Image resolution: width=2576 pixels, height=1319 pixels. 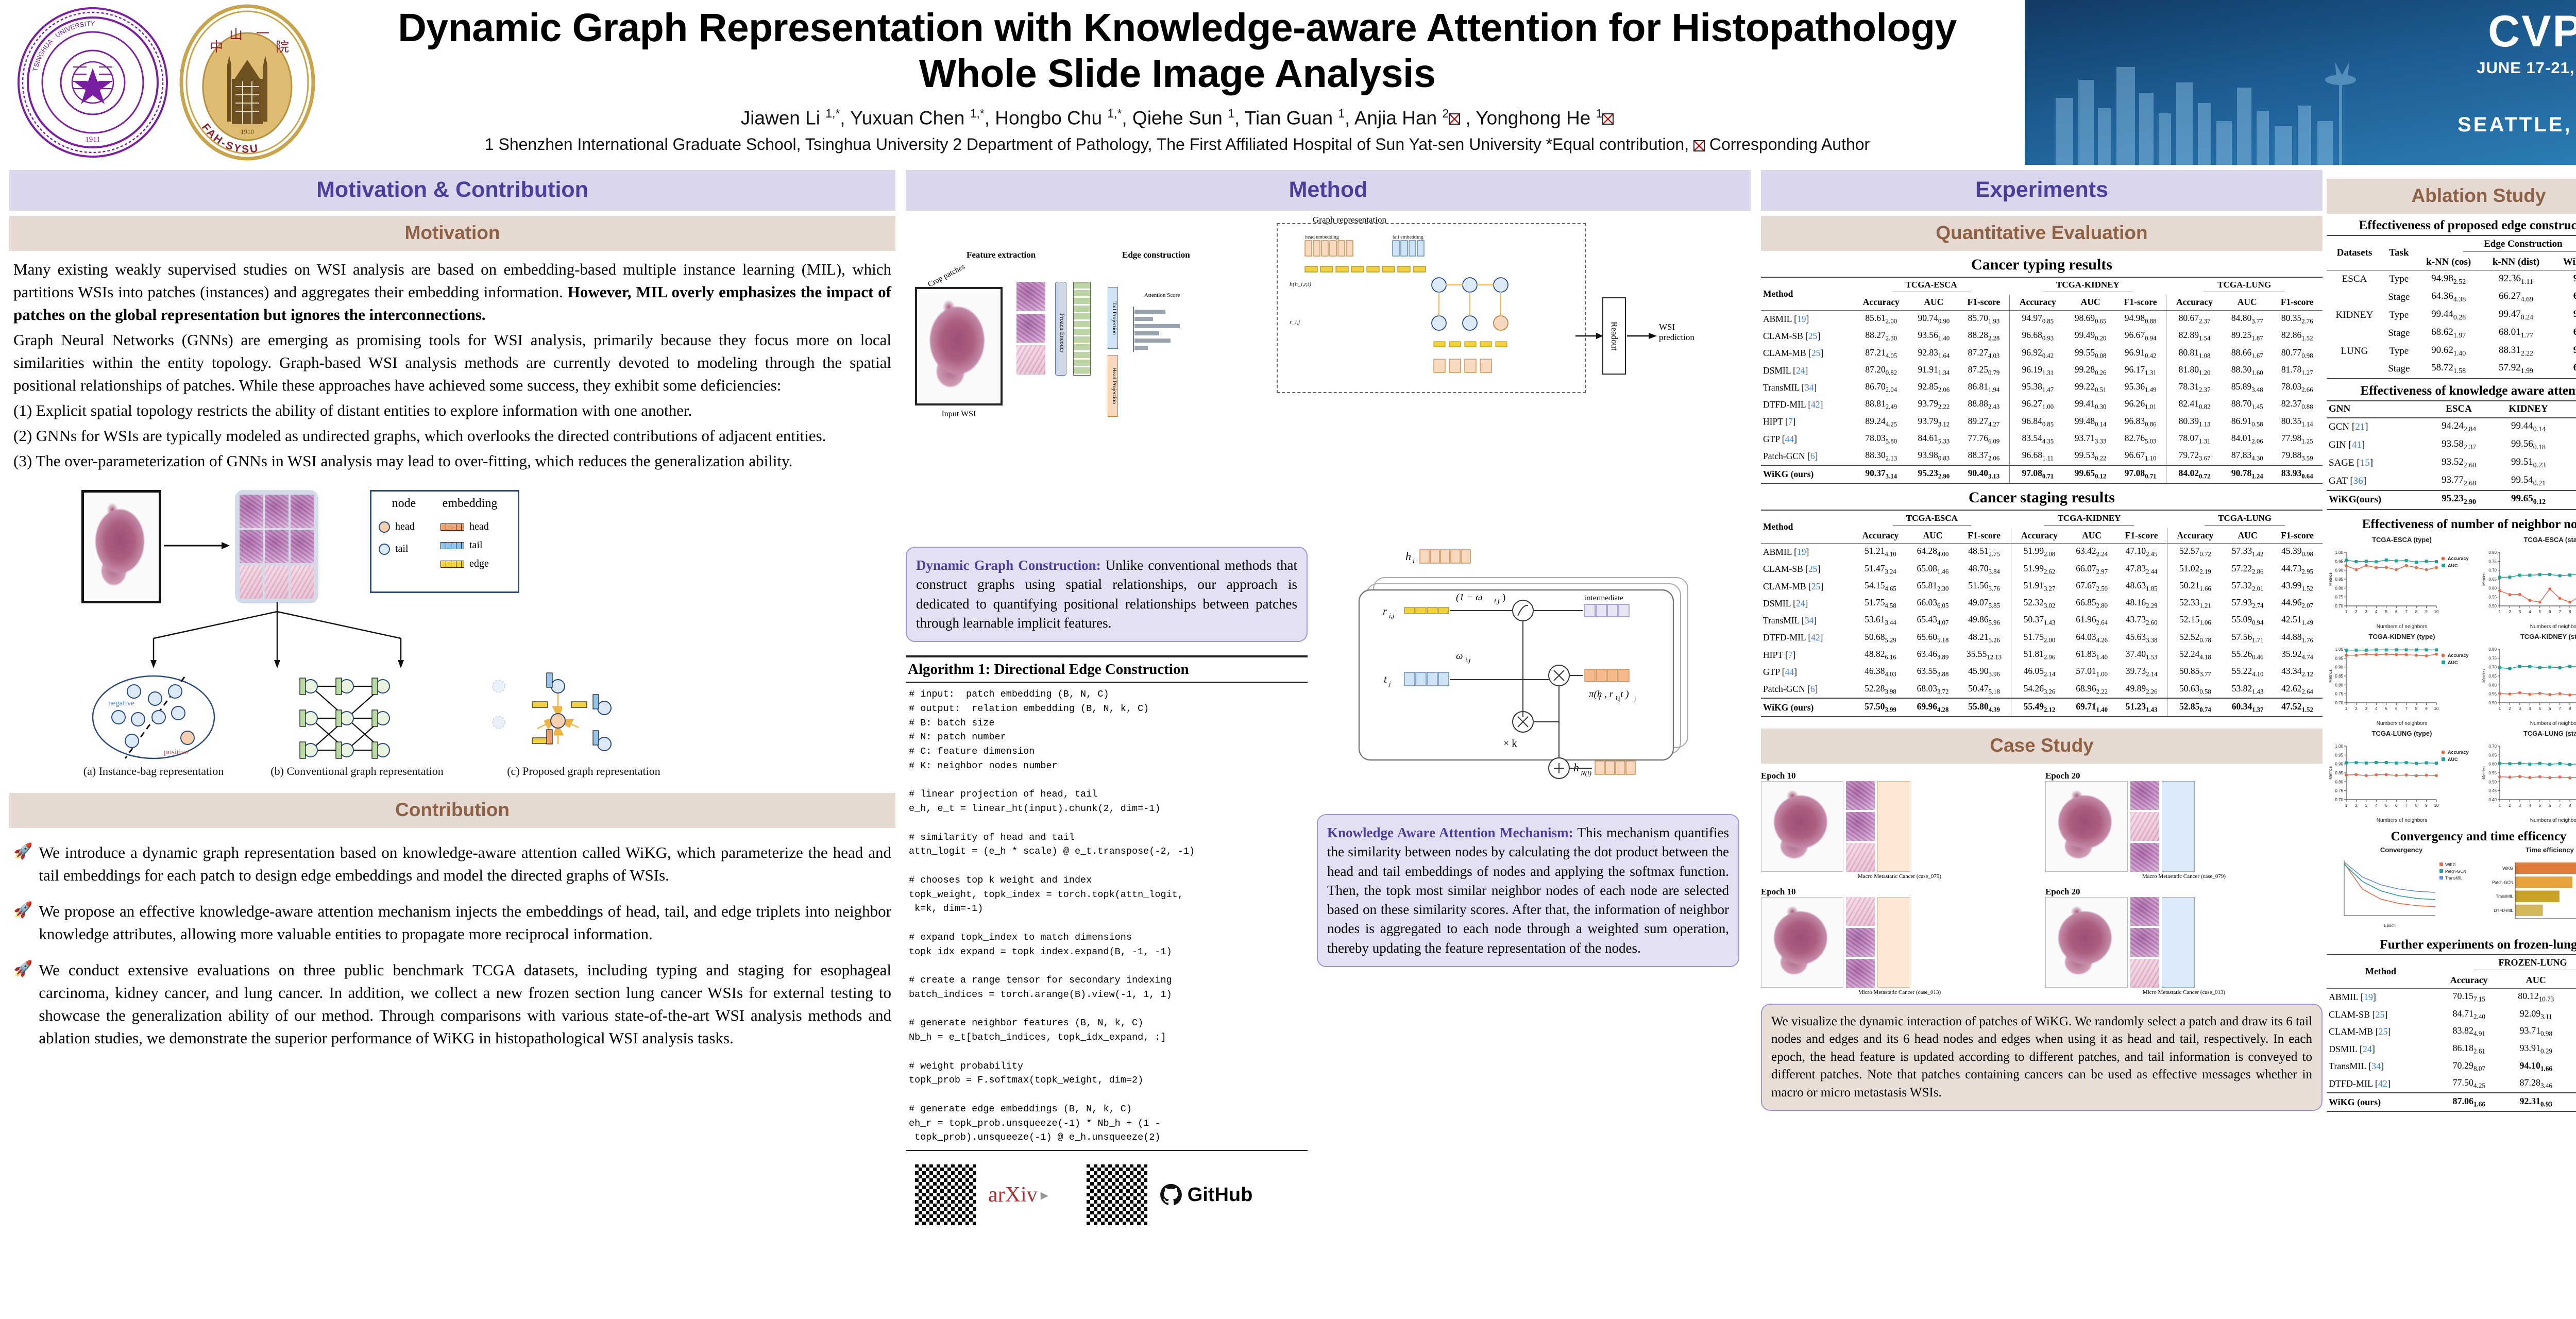 I want to click on table-row: GCN [21] 94.242.84 99.440.14 90.331.20, so click(x=2451, y=427).